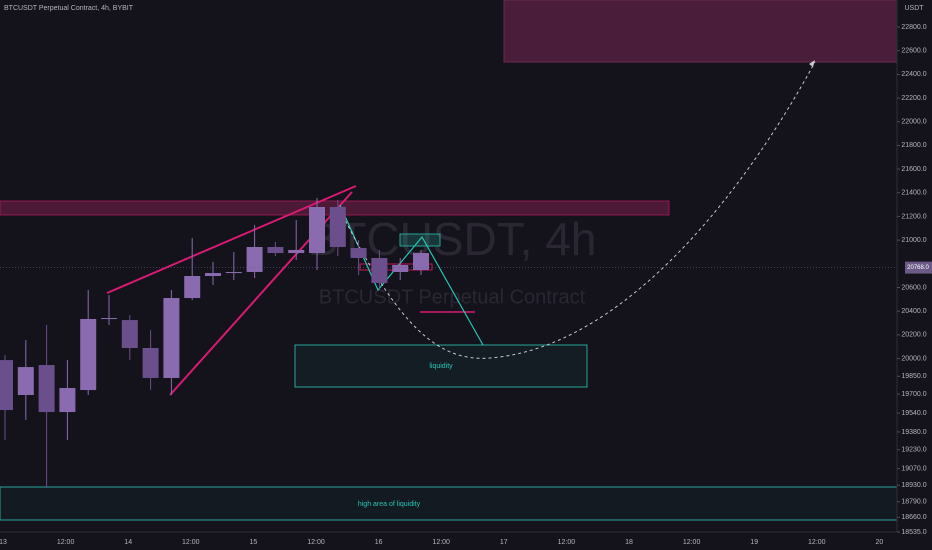 This screenshot has width=932, height=550. I want to click on y-tick-label: 19700.0, so click(913, 394).